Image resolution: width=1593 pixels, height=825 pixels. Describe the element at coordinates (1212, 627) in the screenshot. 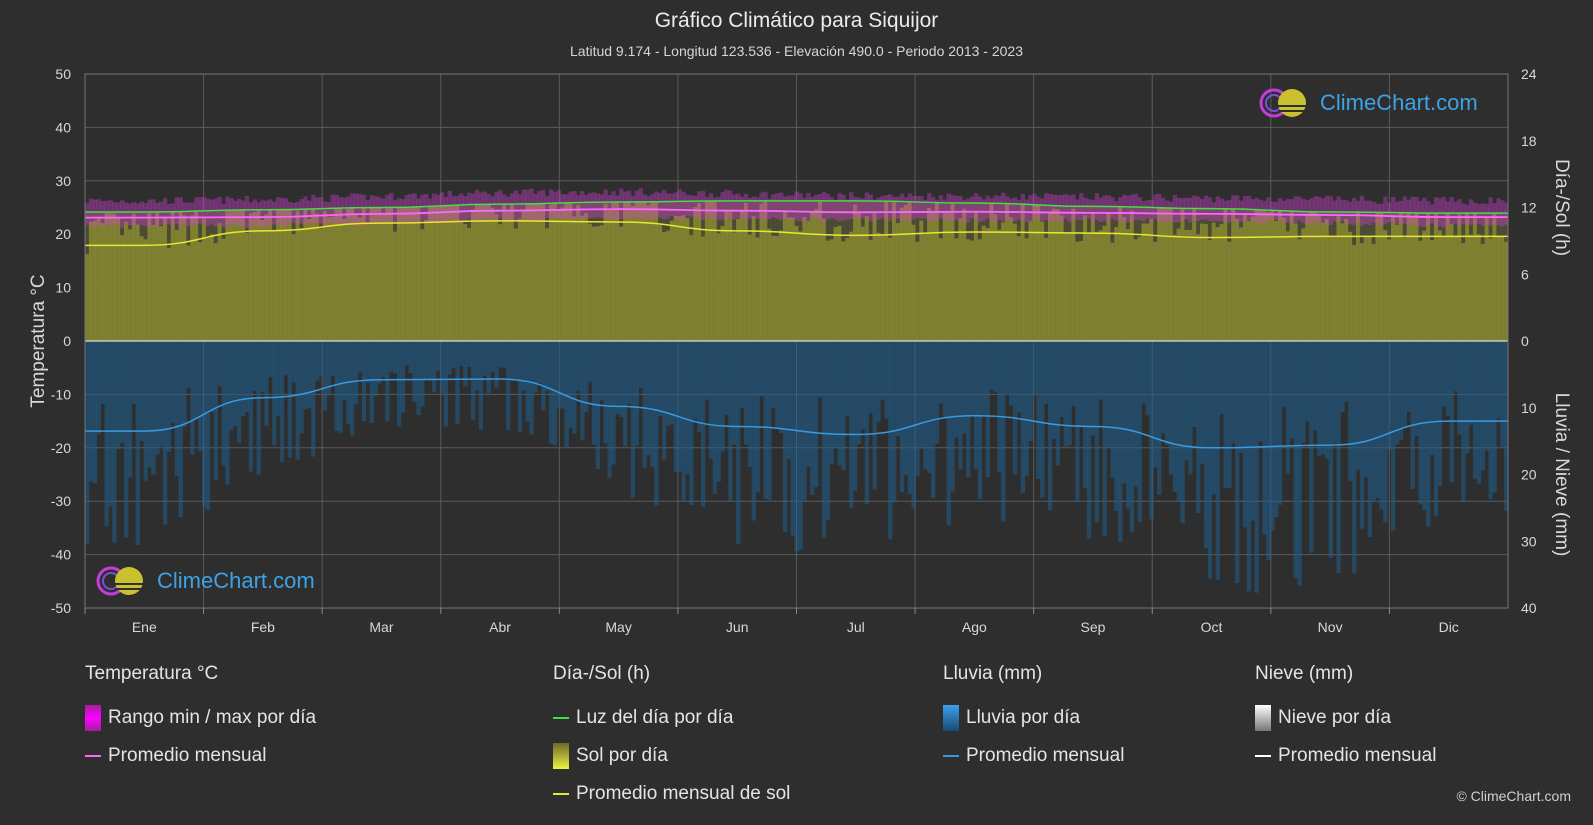

I see `x-tick-label: Oct` at that location.